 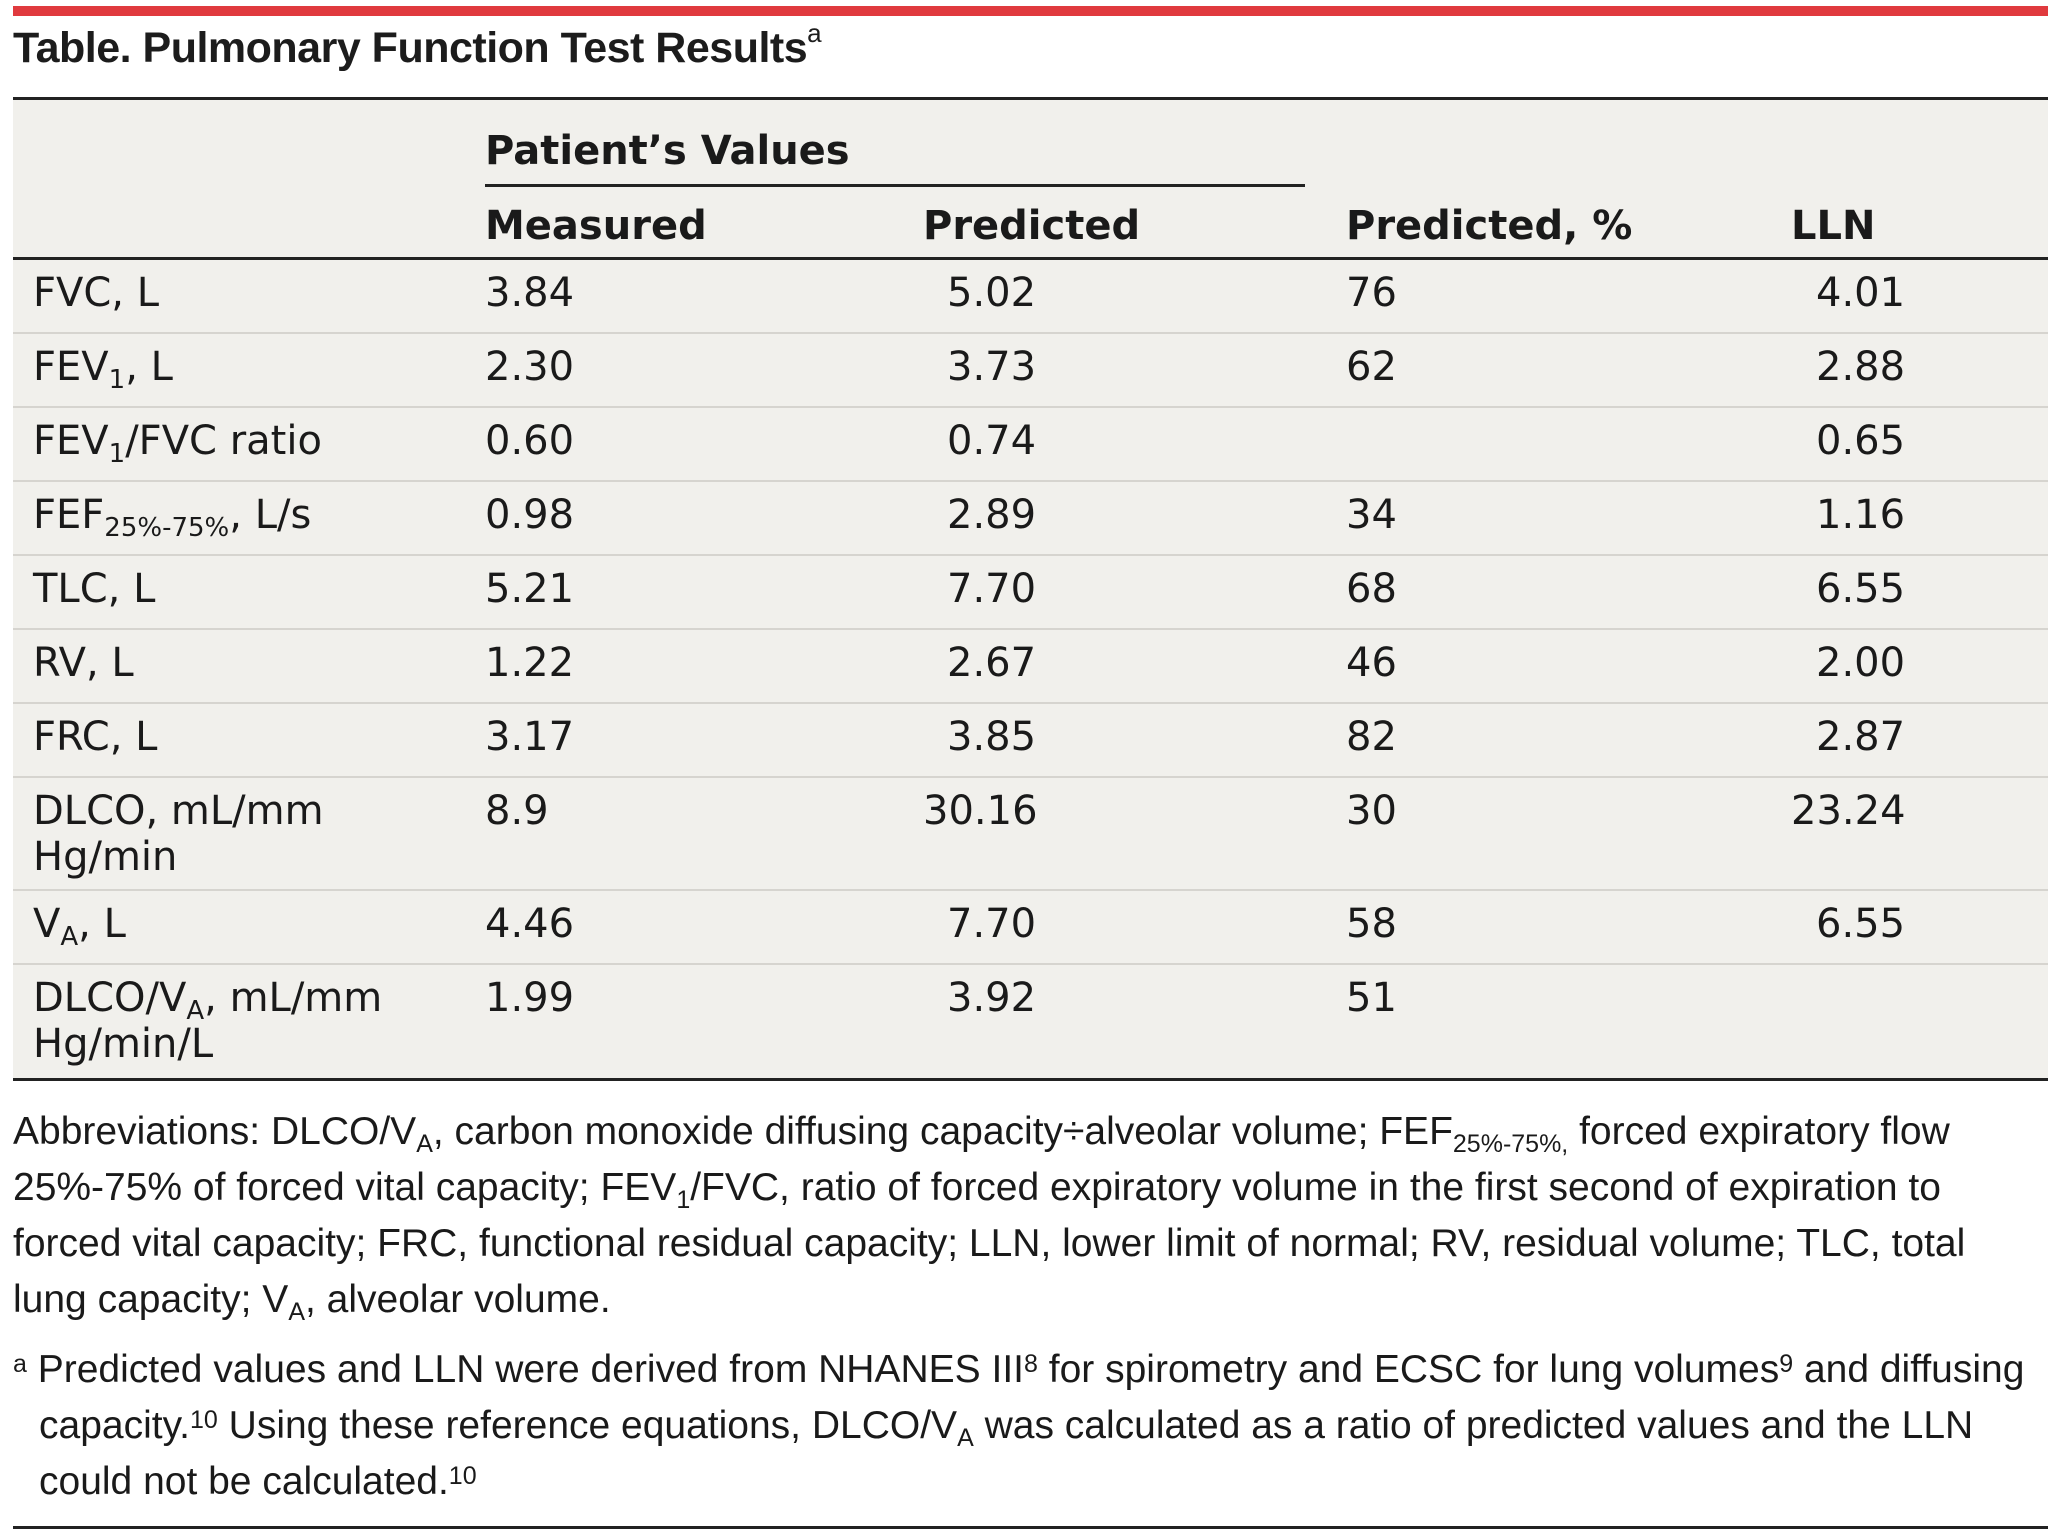 I want to click on cell-predicted: 5.02, so click(x=992, y=293).